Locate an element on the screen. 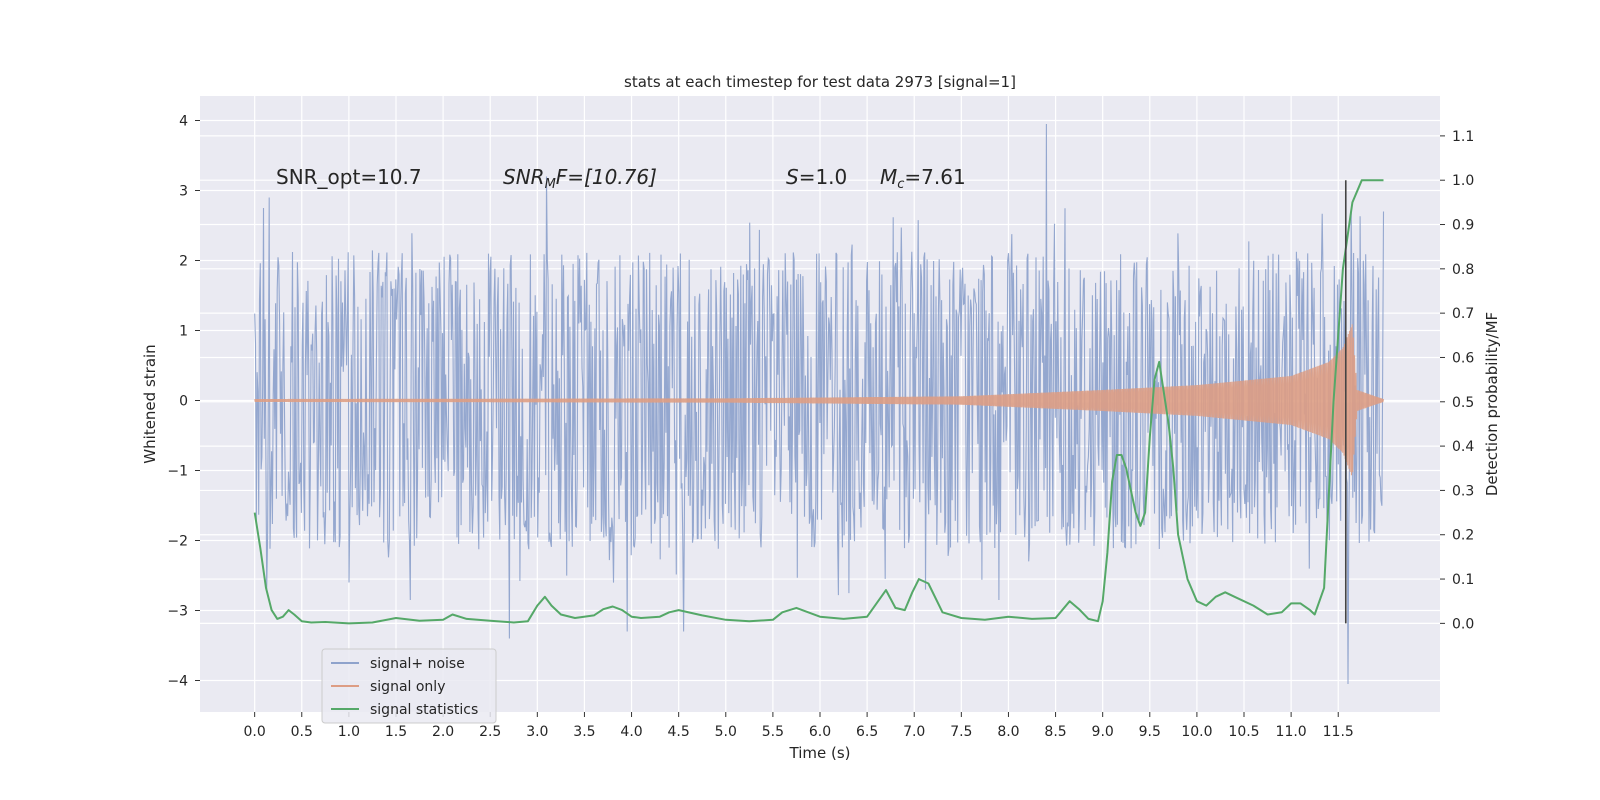 Image resolution: width=1600 pixels, height=800 pixels. x-tick-label: 1.0 is located at coordinates (349, 732).